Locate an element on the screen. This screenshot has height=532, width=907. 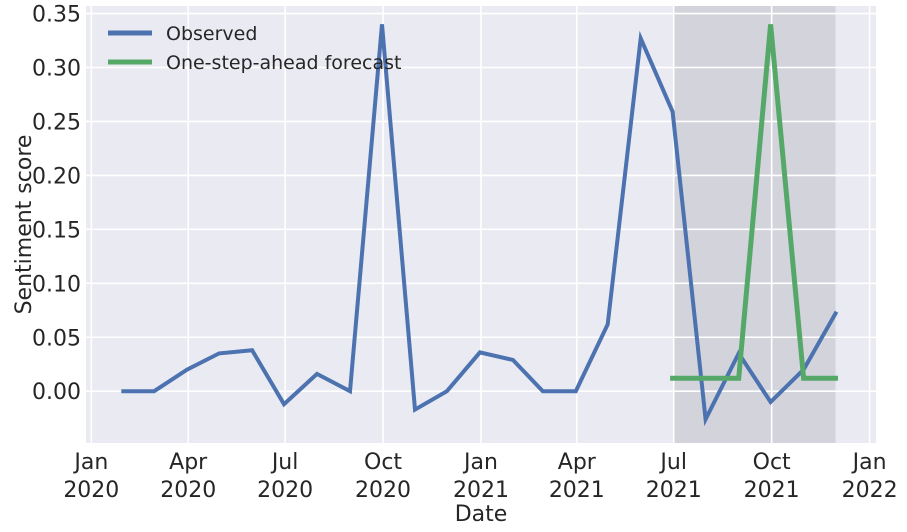
y-tick-label: 0.05 is located at coordinates (56, 338).